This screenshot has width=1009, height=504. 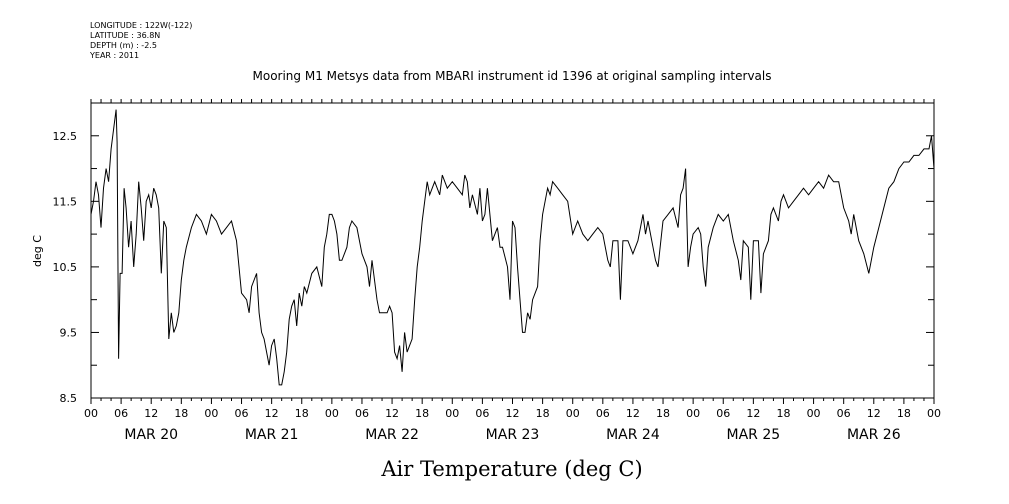 What do you see at coordinates (633, 435) in the screenshot?
I see `x-day-label: MAR 24` at bounding box center [633, 435].